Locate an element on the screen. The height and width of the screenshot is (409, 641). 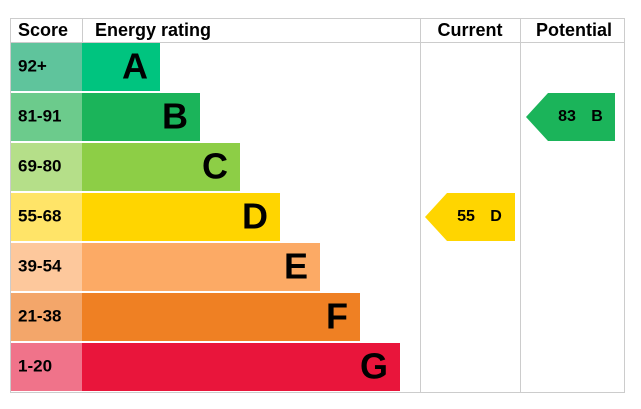
rating-letter: A is located at coordinates (135, 66).